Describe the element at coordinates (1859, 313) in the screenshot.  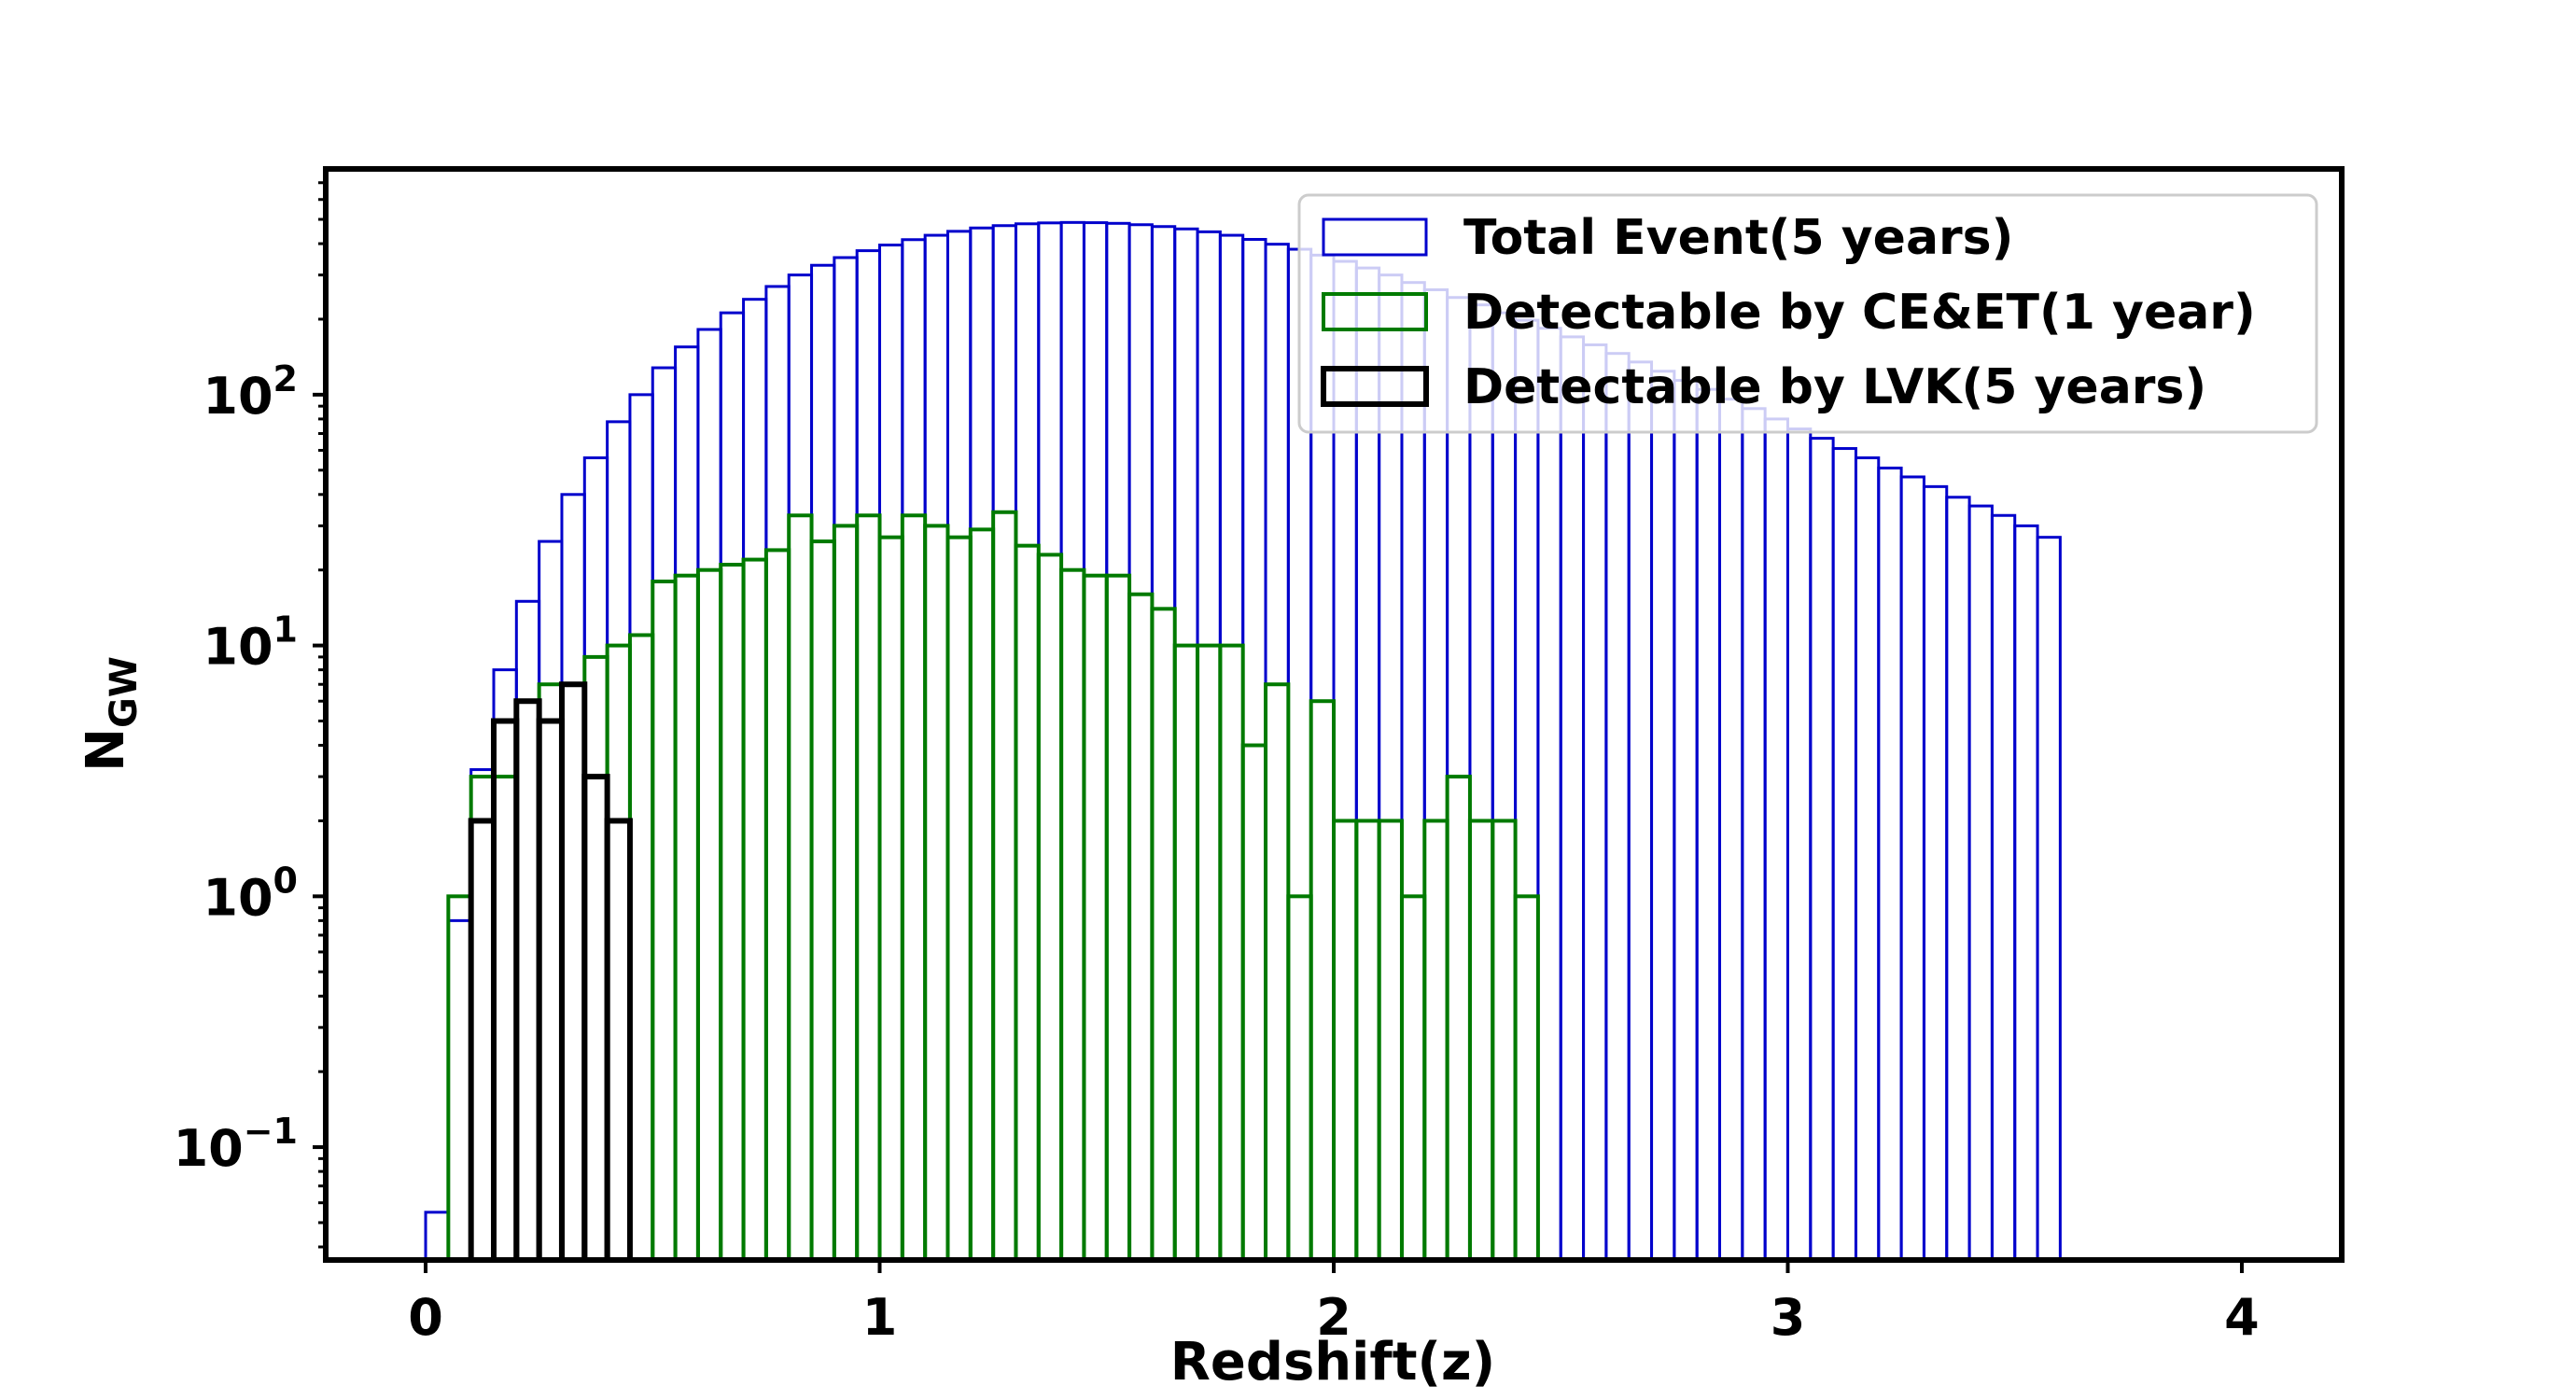
I see `legend-label-ce-et: Detectable by CE&ET(1 year)` at that location.